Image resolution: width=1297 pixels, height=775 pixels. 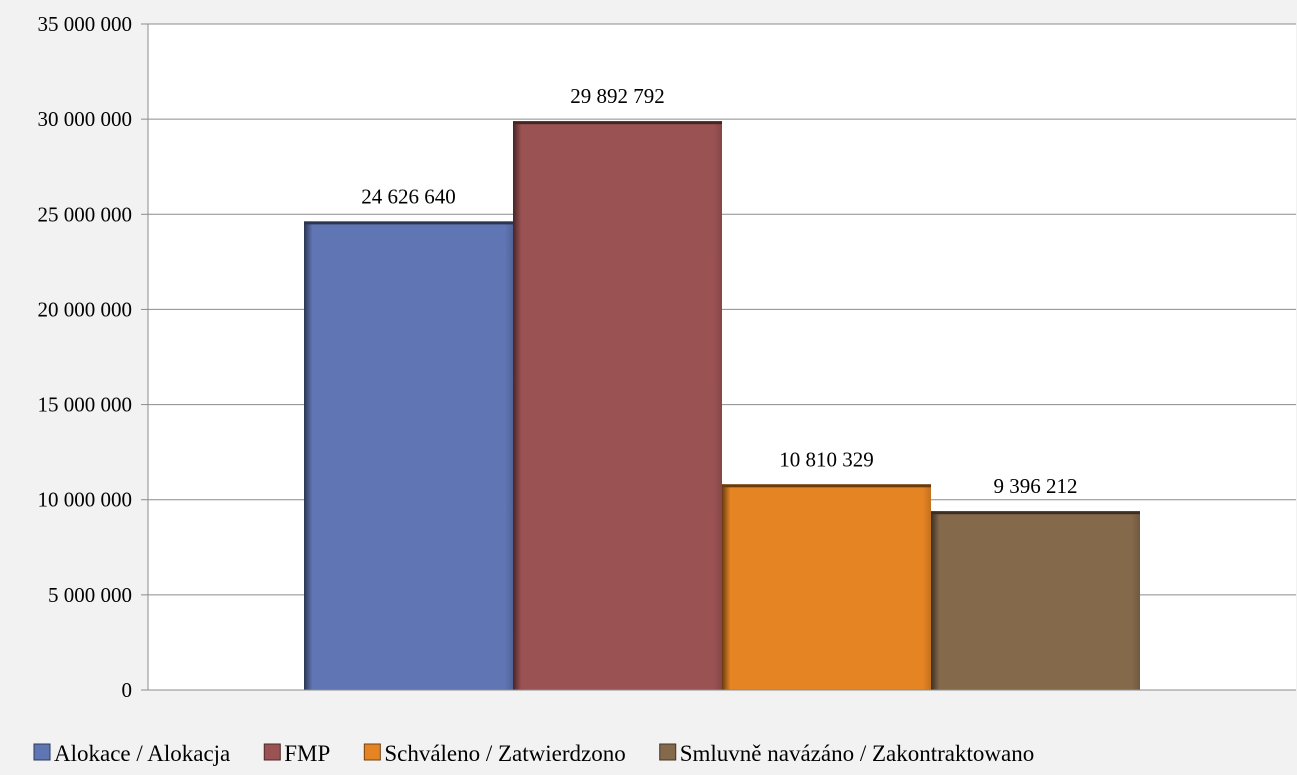 I want to click on data-label: 24 626 640, so click(x=408, y=196).